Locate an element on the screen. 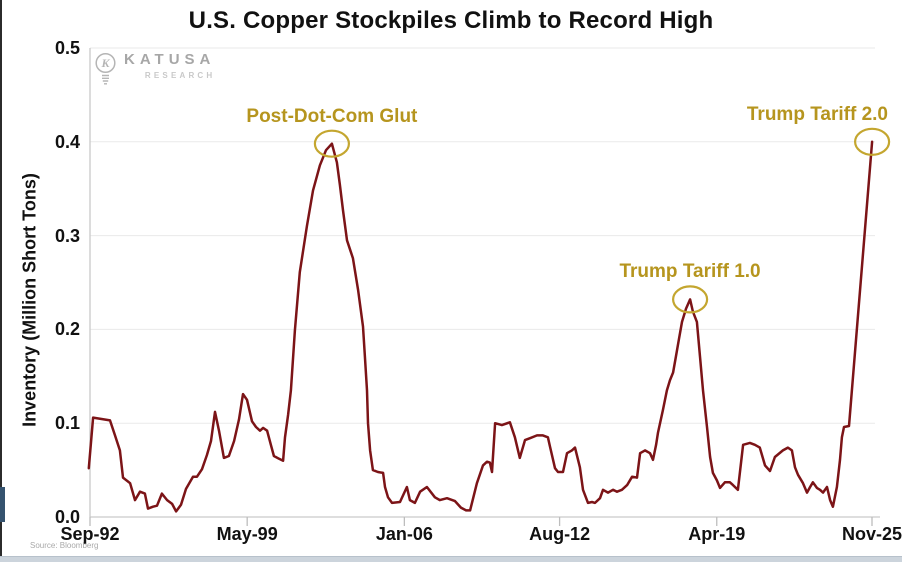 This screenshot has height=562, width=902. y-tick-label: 0.3 is located at coordinates (67, 235).